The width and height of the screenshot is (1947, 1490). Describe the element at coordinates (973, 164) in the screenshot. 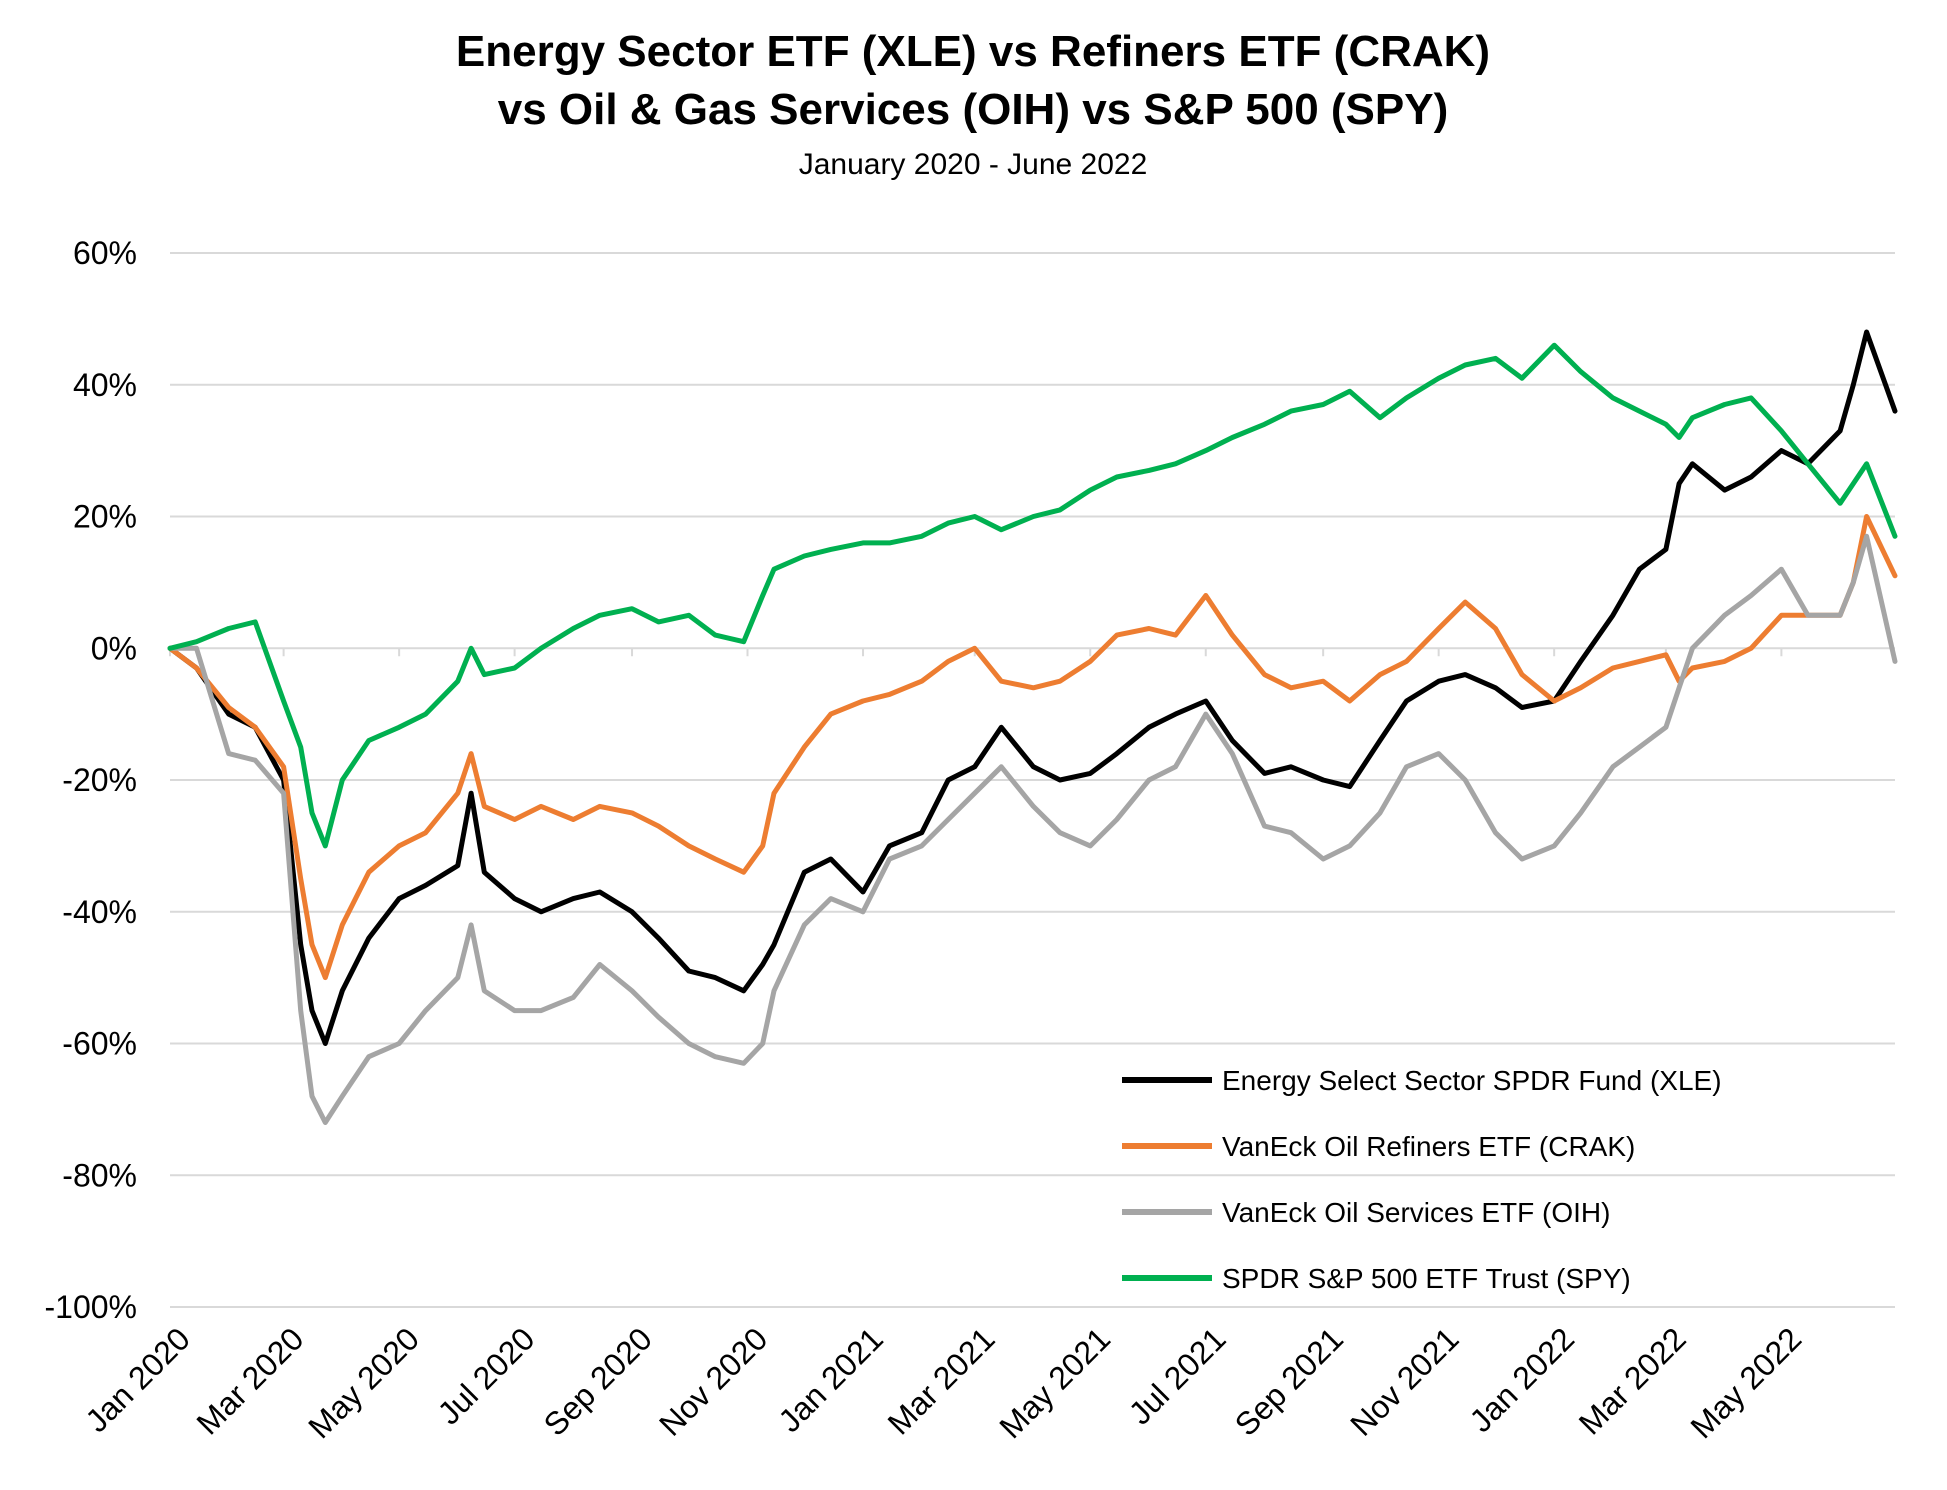

I see `chart-subtitle: January 2020 - June 2022` at that location.